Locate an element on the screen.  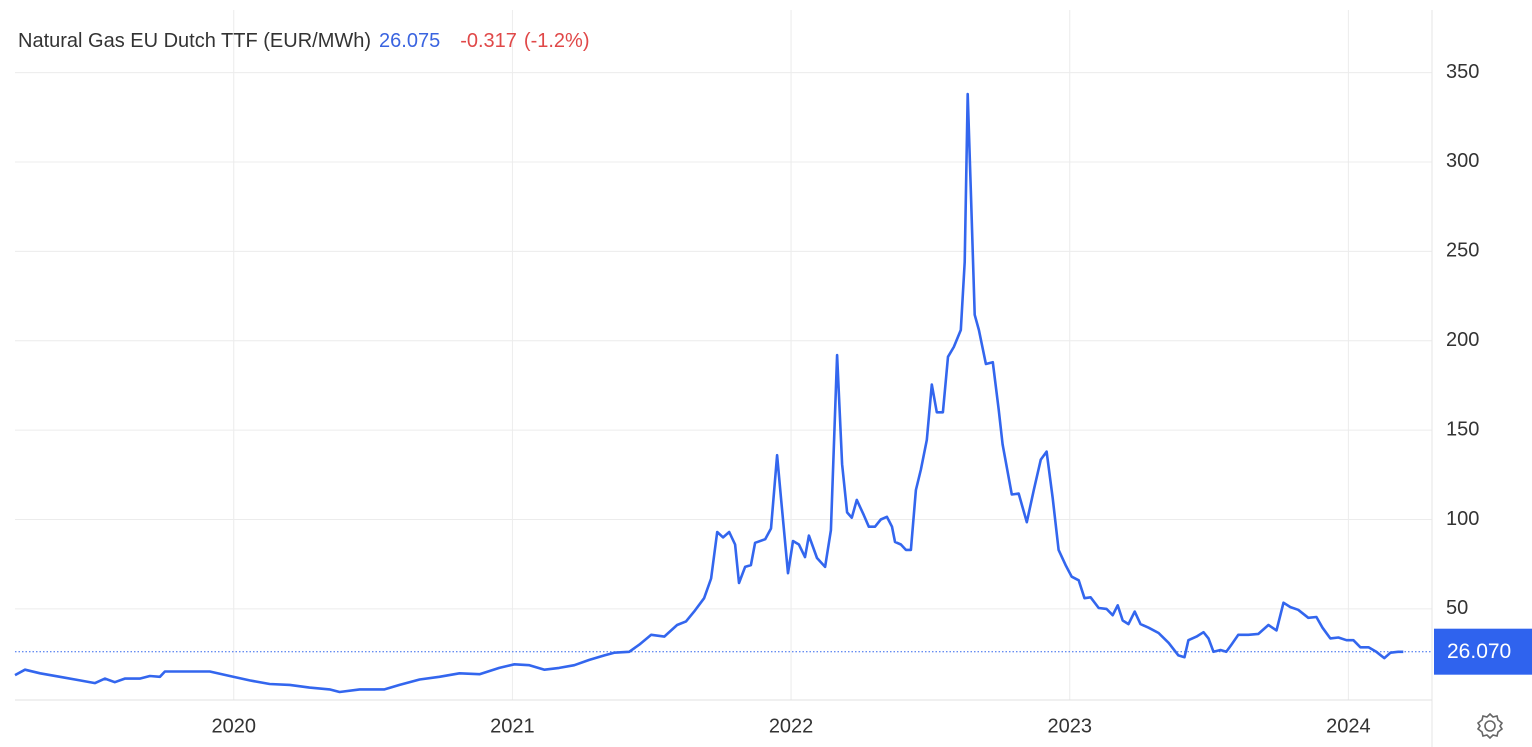
x-tick-label: 2024 is located at coordinates (1348, 726).